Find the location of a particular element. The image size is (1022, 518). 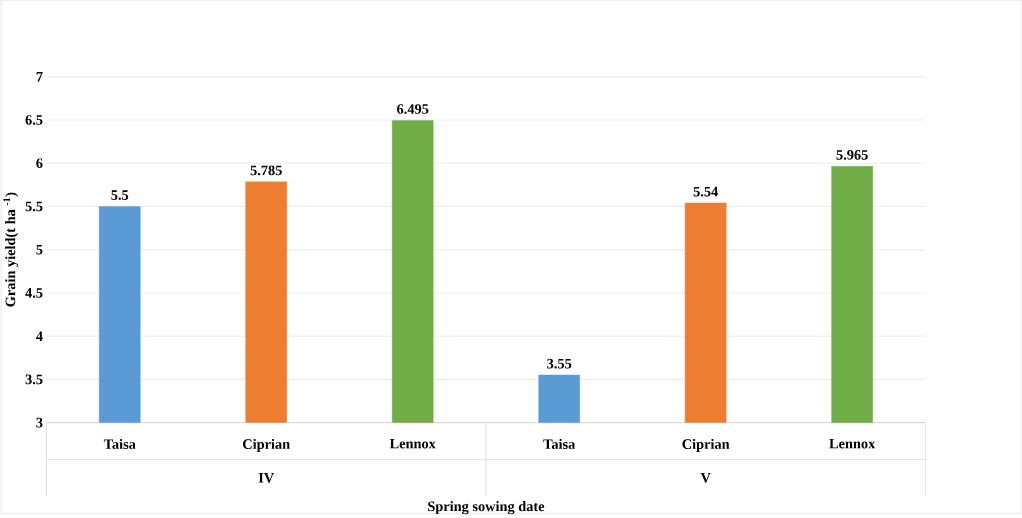

y-tick-label: 6.5 is located at coordinates (34, 120).